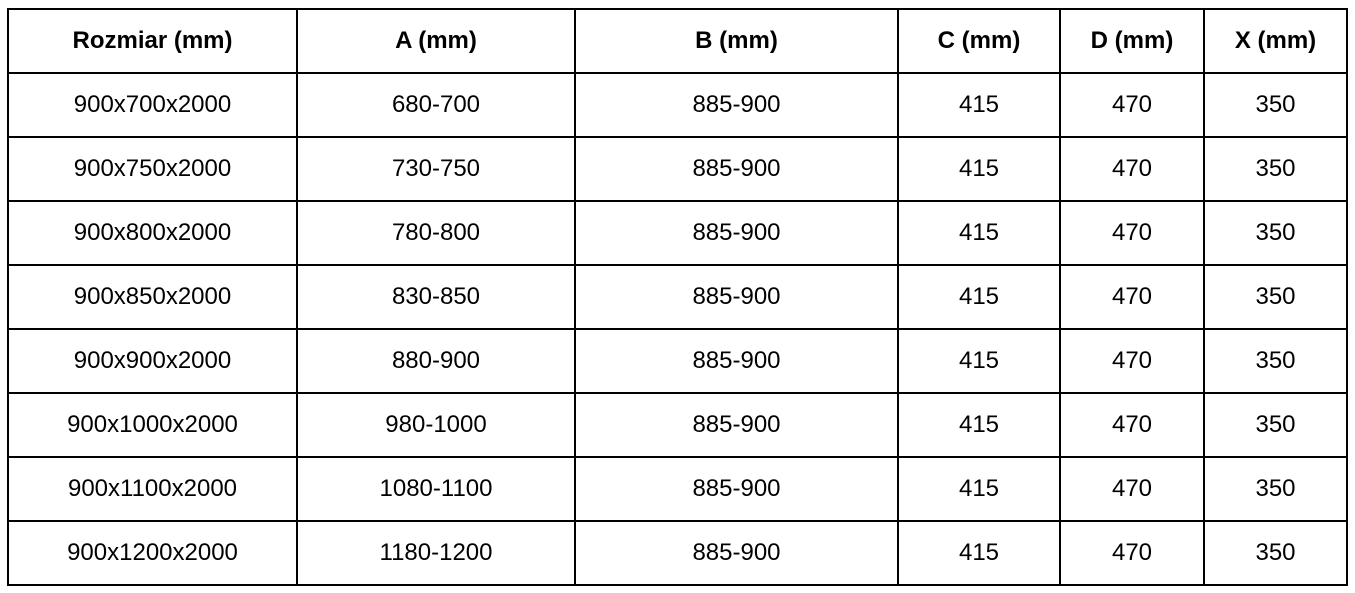 This screenshot has height=593, width=1355. Describe the element at coordinates (736, 41) in the screenshot. I see `column-header-b: B (mm)` at that location.